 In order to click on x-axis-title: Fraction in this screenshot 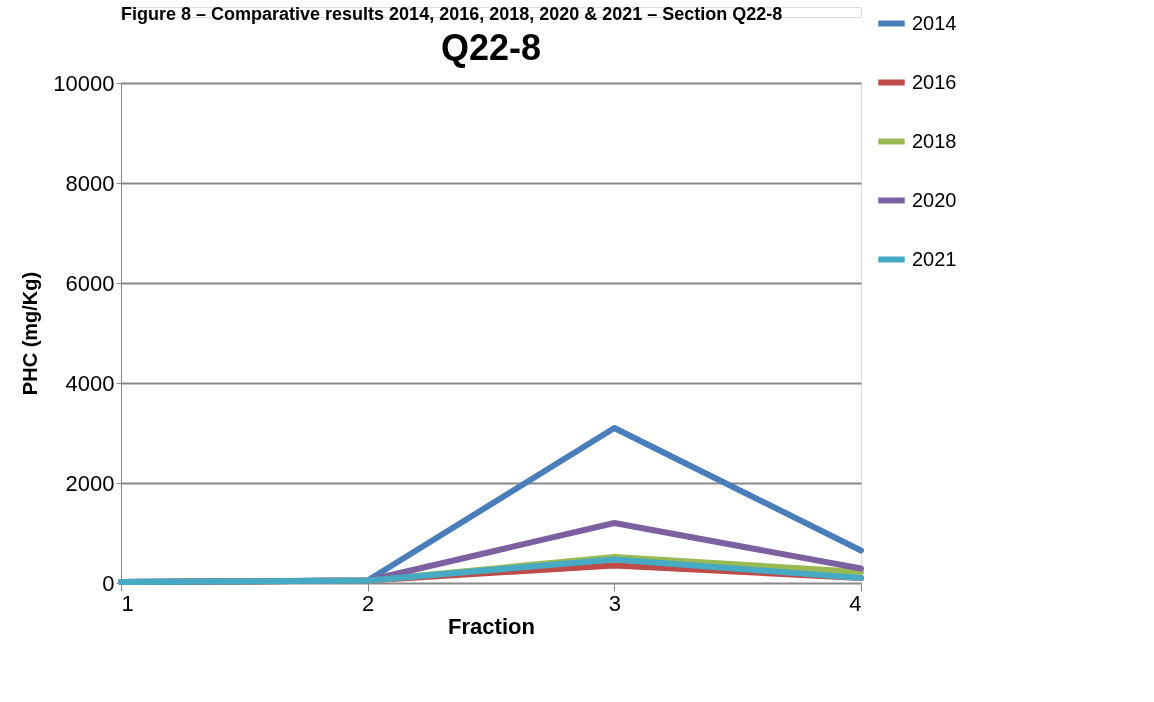, I will do `click(491, 626)`.